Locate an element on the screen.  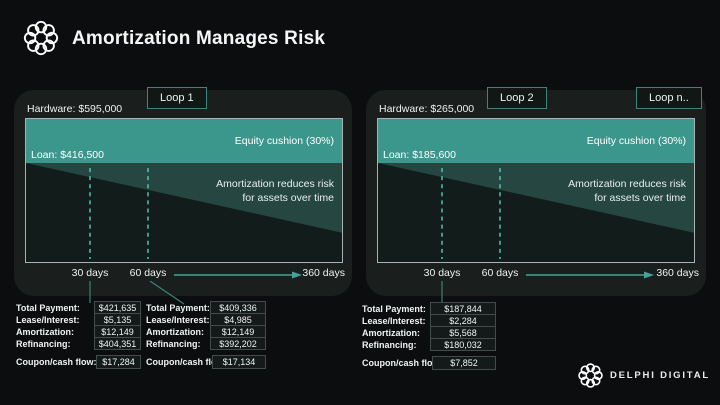
table-row: Refinancing: $404,351 is located at coordinates (78, 343).